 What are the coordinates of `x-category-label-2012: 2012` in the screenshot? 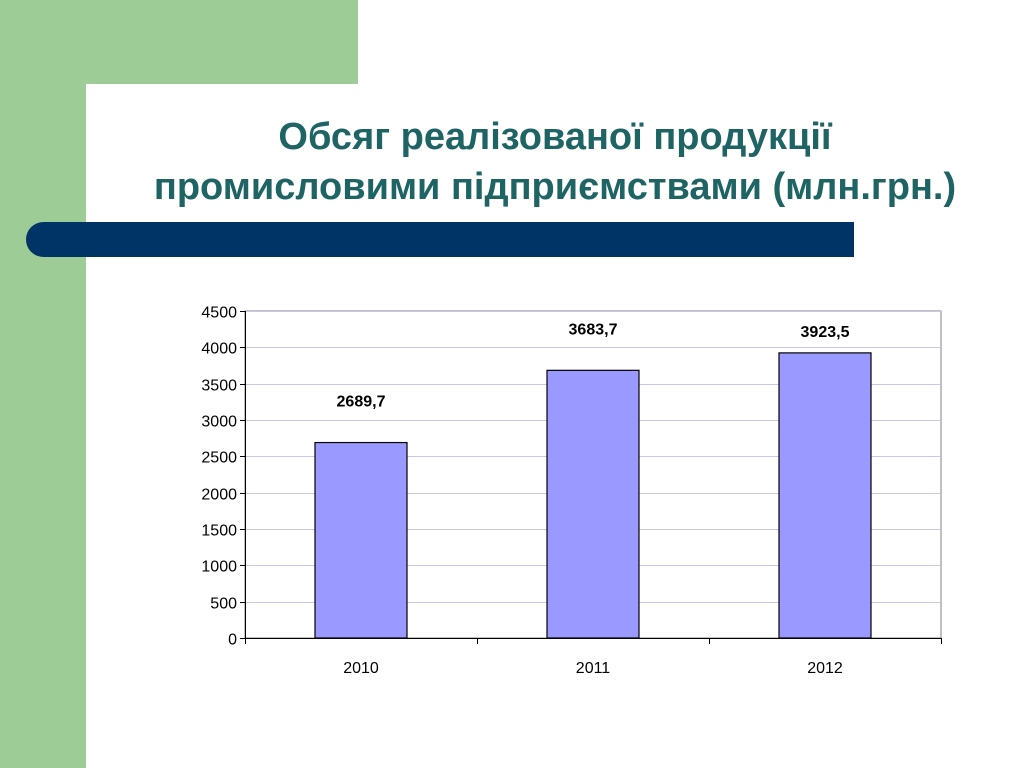 It's located at (825, 668).